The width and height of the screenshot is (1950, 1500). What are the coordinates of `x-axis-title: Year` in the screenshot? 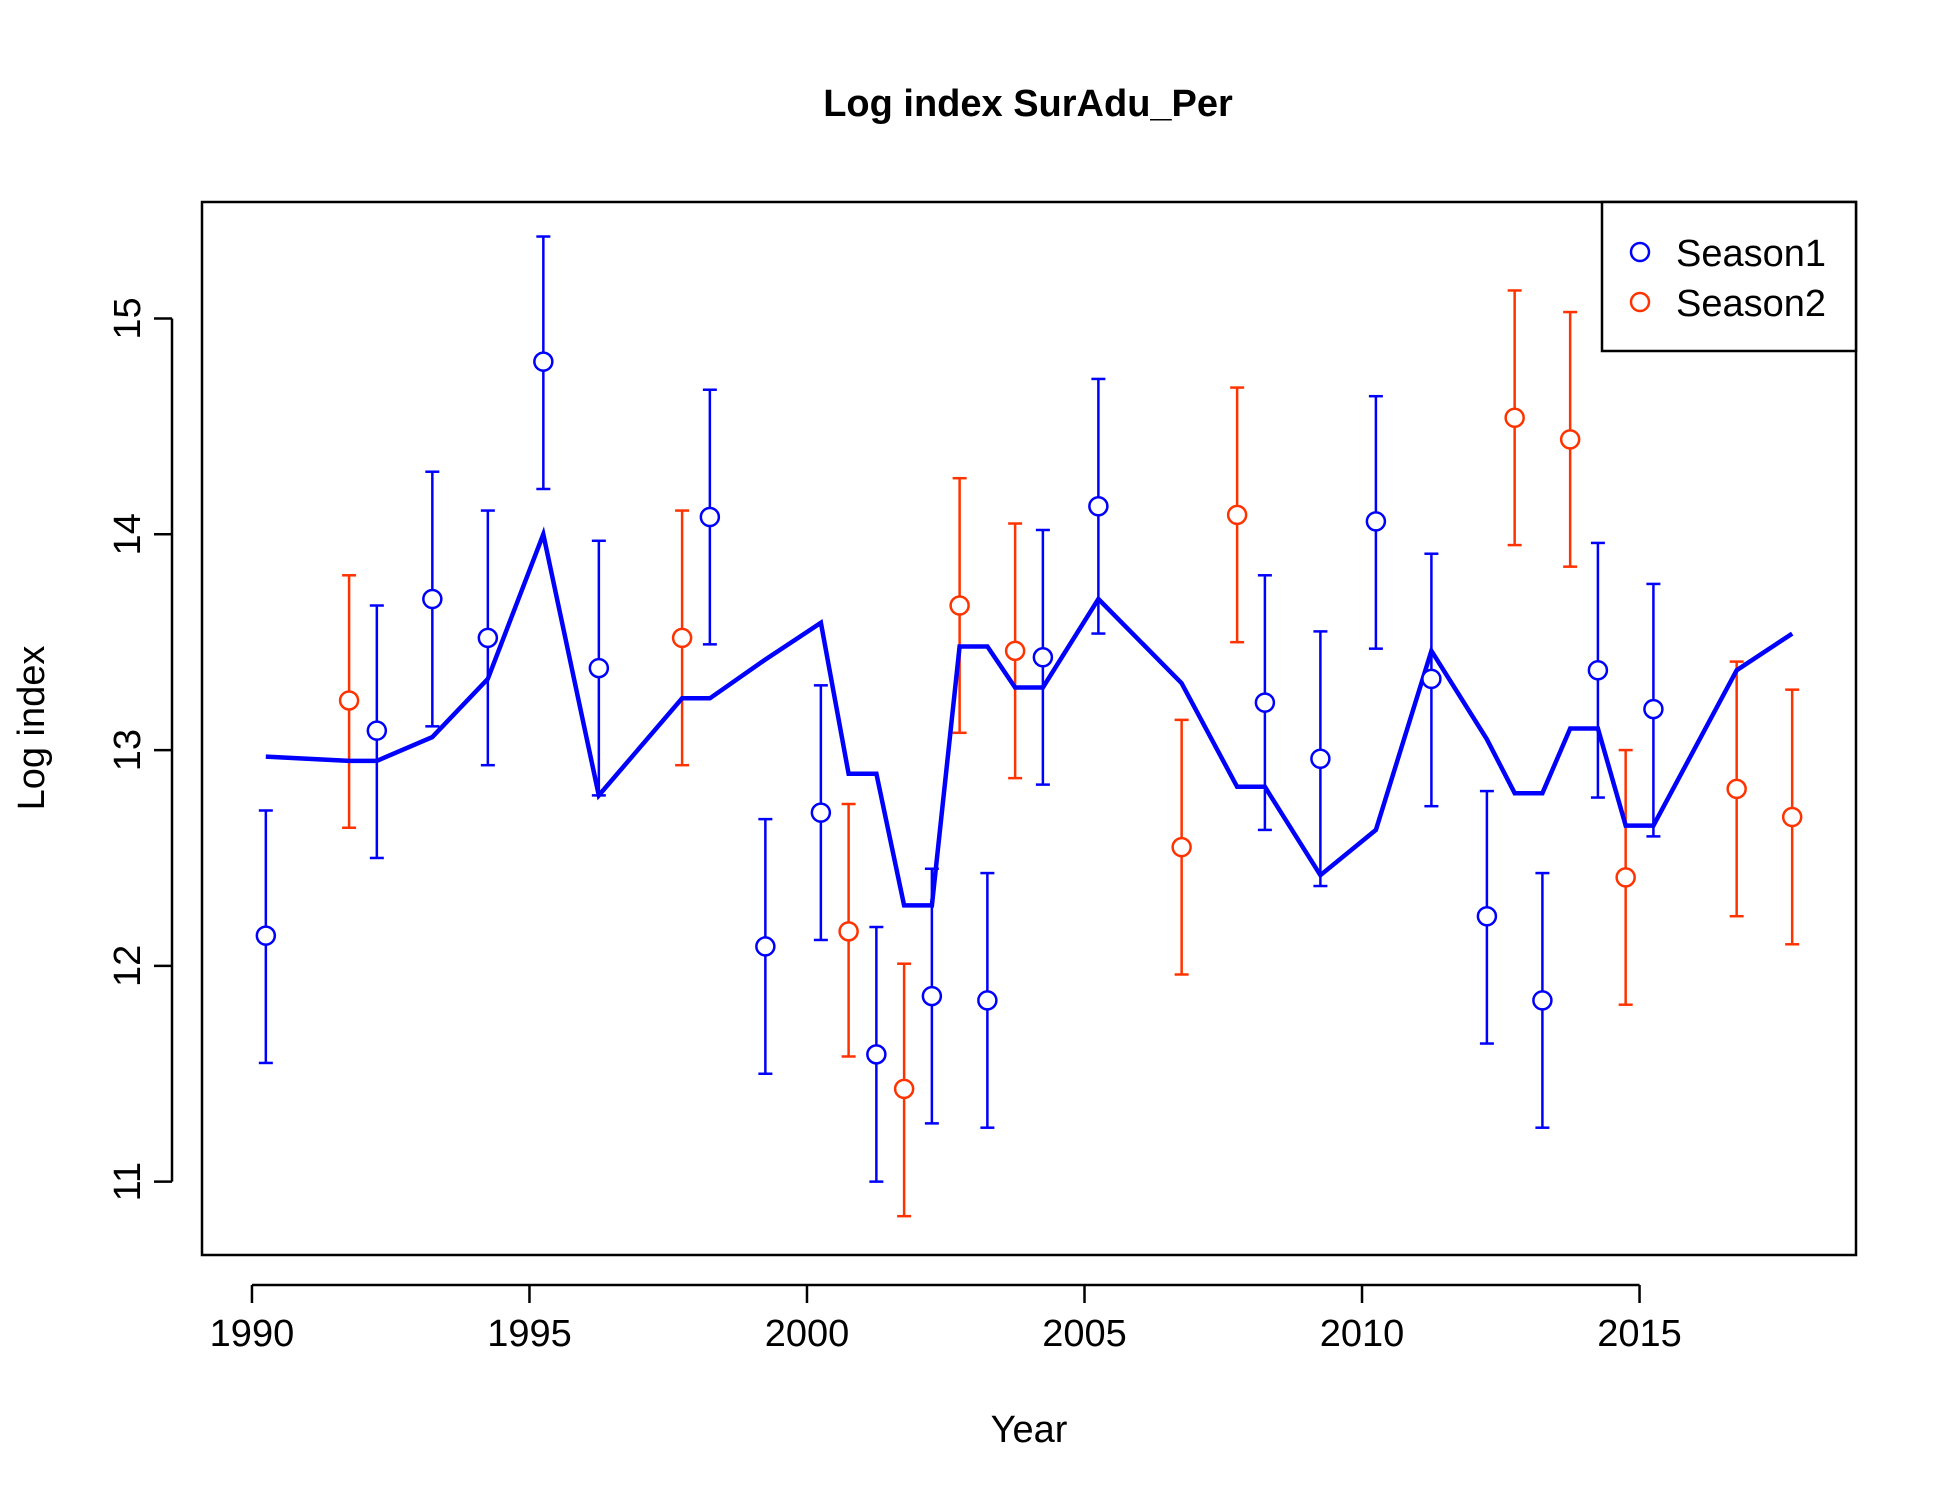 It's located at (1029, 1430).